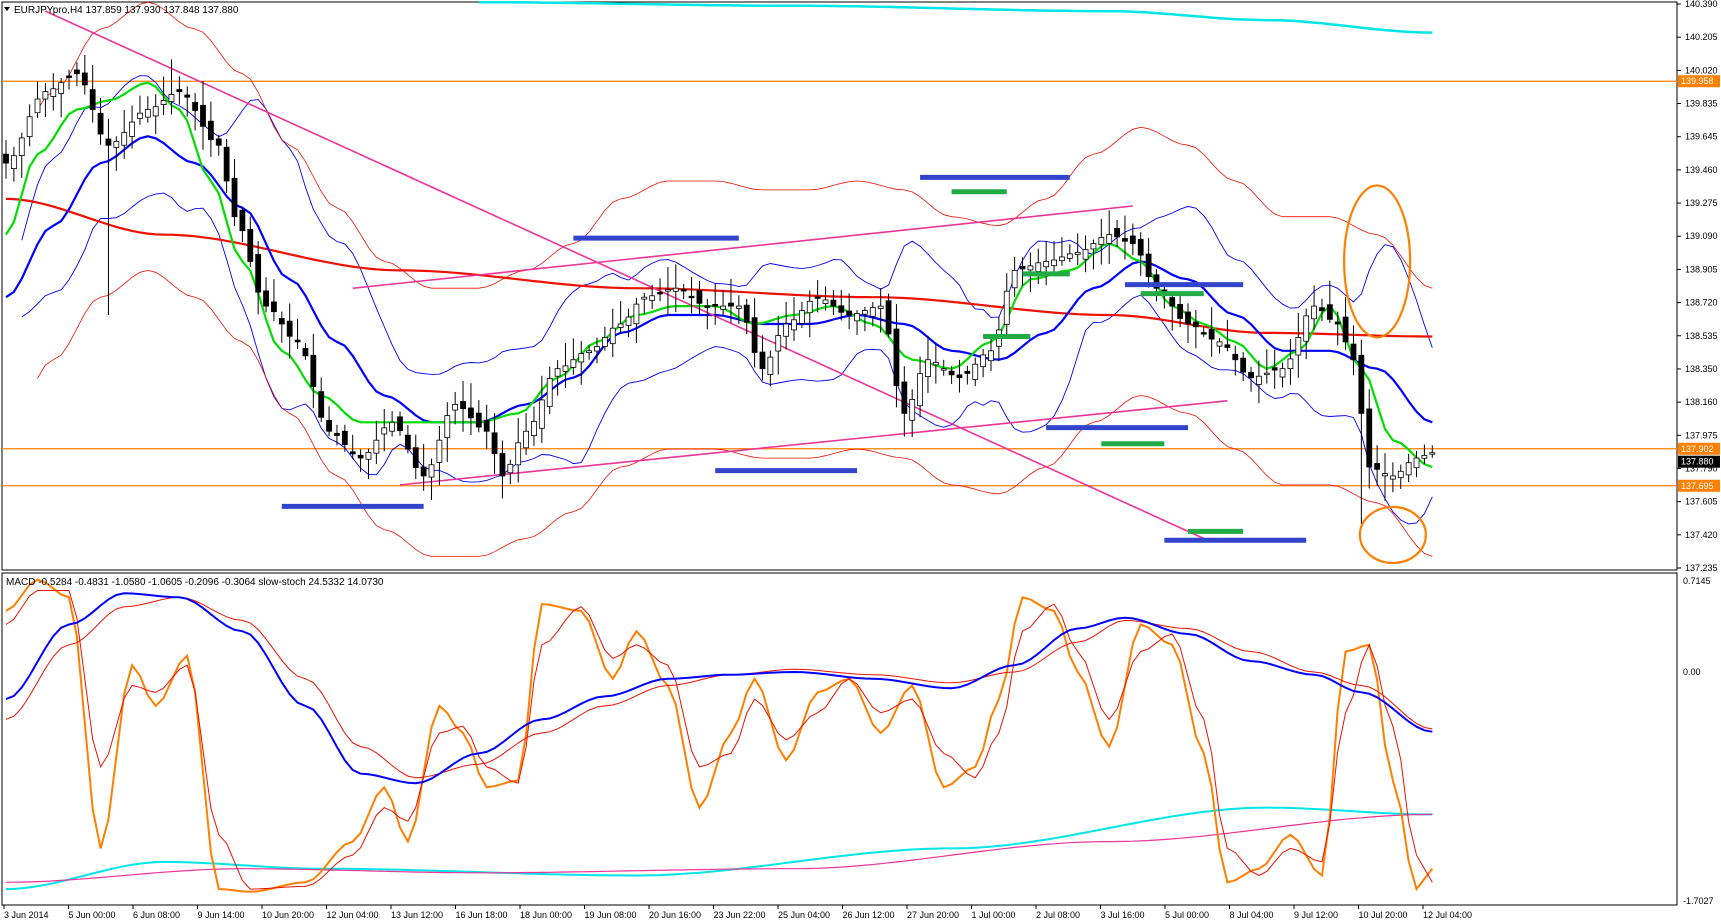  I want to click on time-tick-label: 25 Jun 04:00, so click(804, 915).